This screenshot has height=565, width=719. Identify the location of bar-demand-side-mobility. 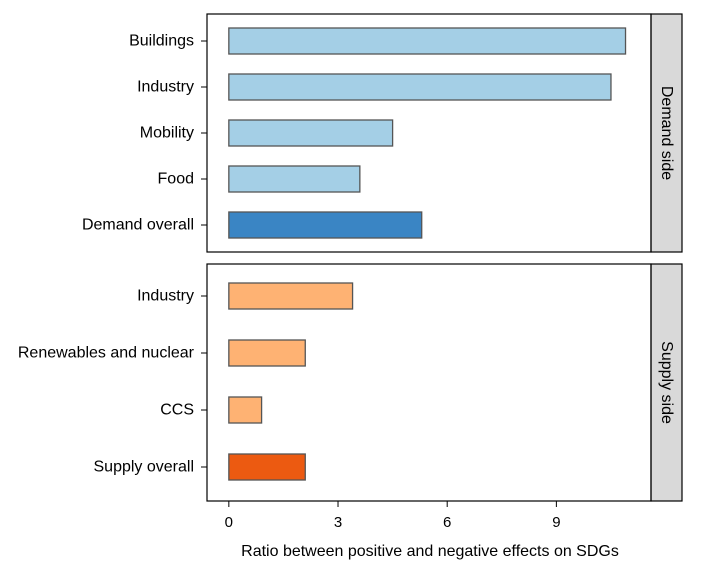
(311, 133).